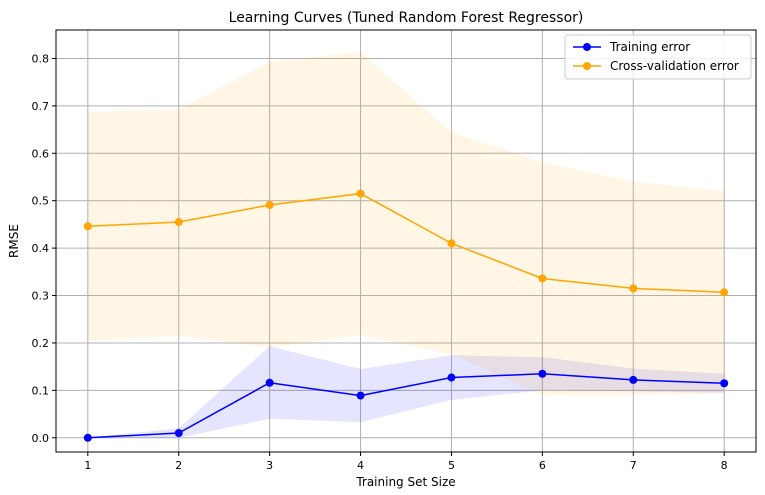 The height and width of the screenshot is (495, 765). I want to click on legend: Training error Cross-validation error, so click(658, 57).